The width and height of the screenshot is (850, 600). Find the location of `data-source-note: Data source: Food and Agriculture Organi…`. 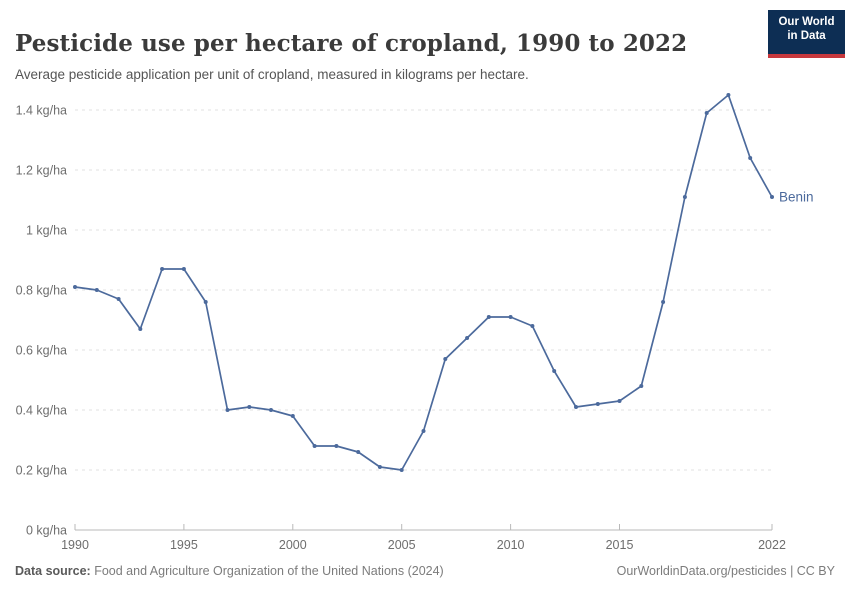

data-source-note: Data source: Food and Agriculture Organi… is located at coordinates (229, 571).